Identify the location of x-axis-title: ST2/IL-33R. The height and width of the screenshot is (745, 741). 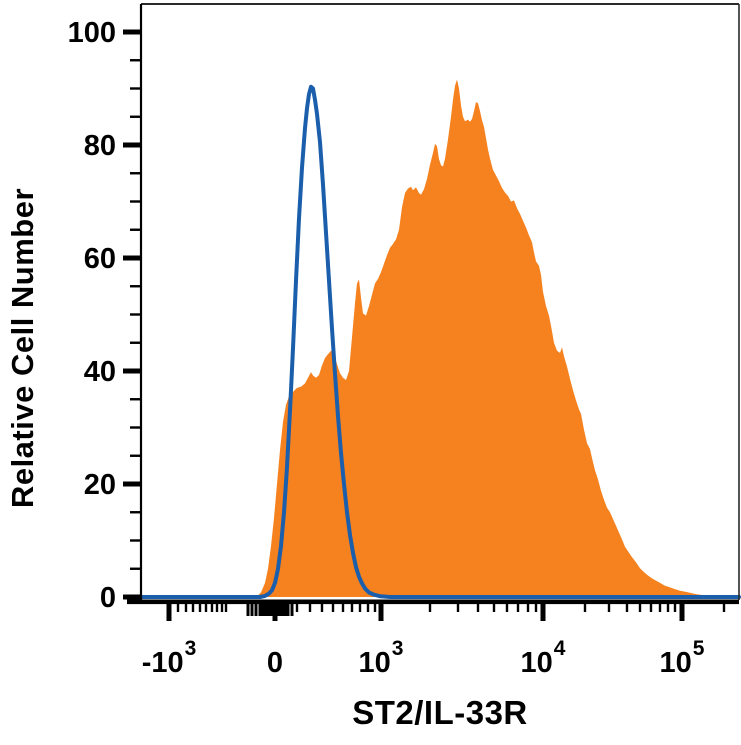
(440, 712).